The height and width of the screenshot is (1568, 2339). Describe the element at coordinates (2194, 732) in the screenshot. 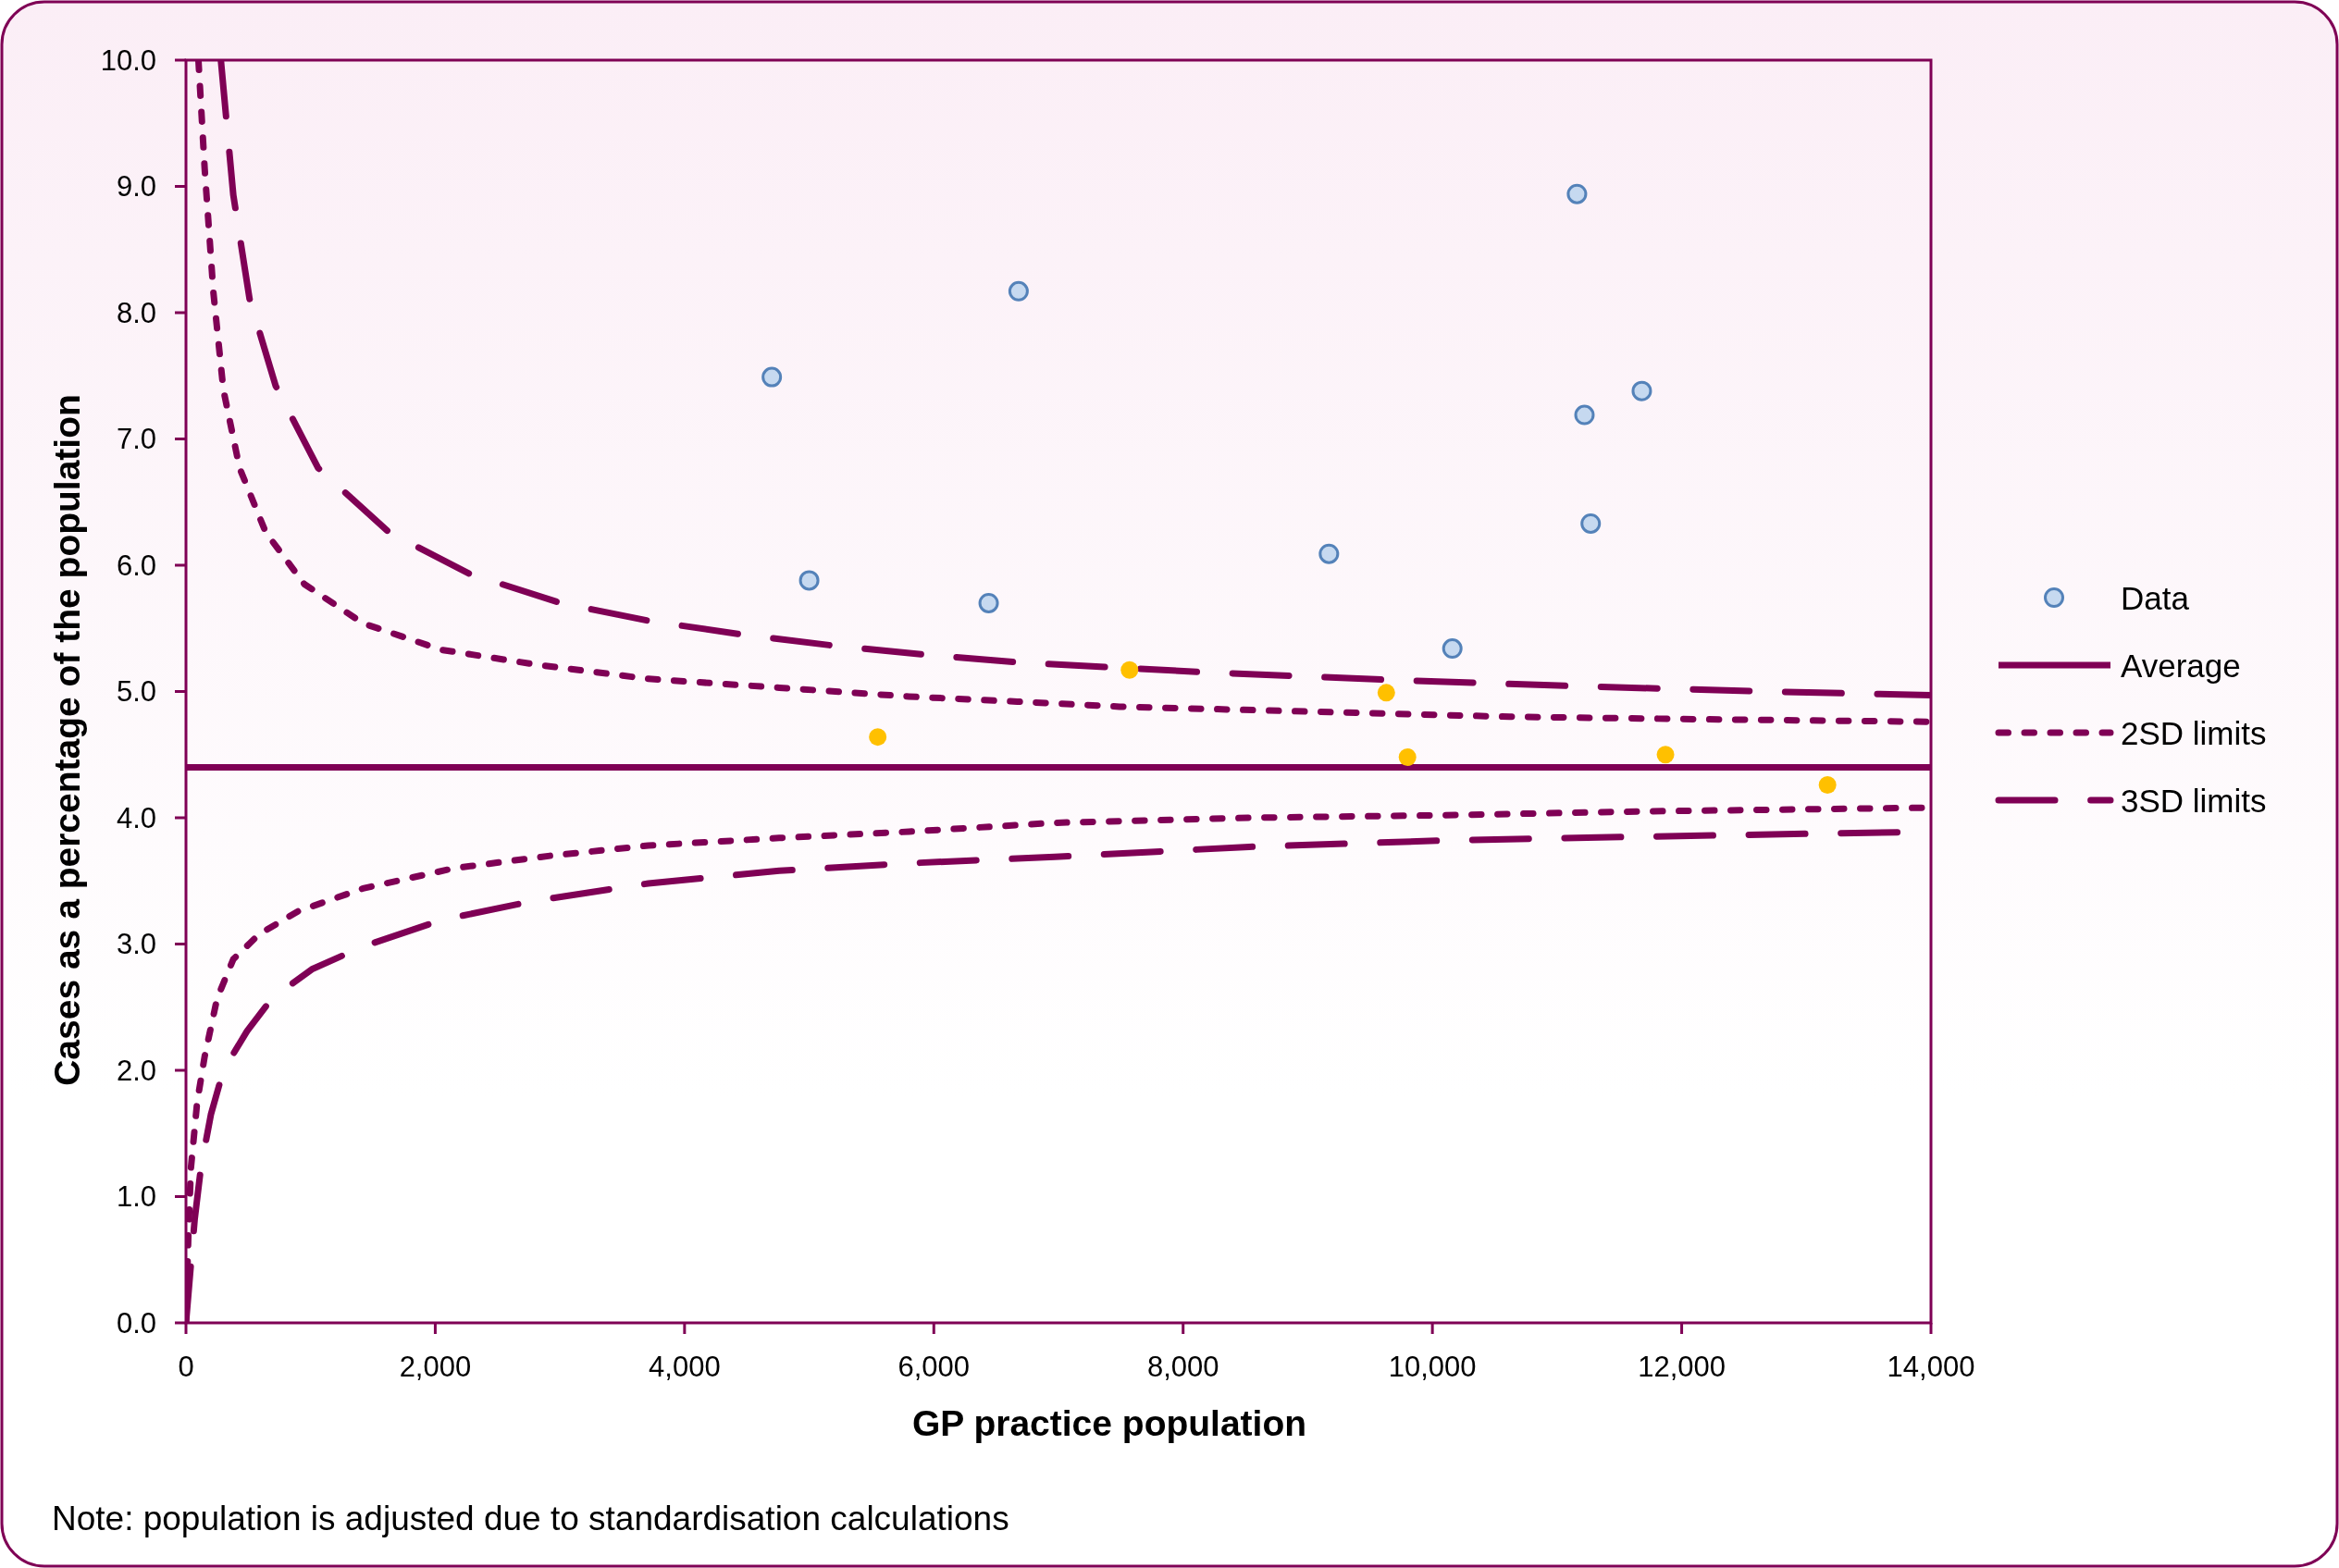

I see `legend-label: 2SD limits` at that location.